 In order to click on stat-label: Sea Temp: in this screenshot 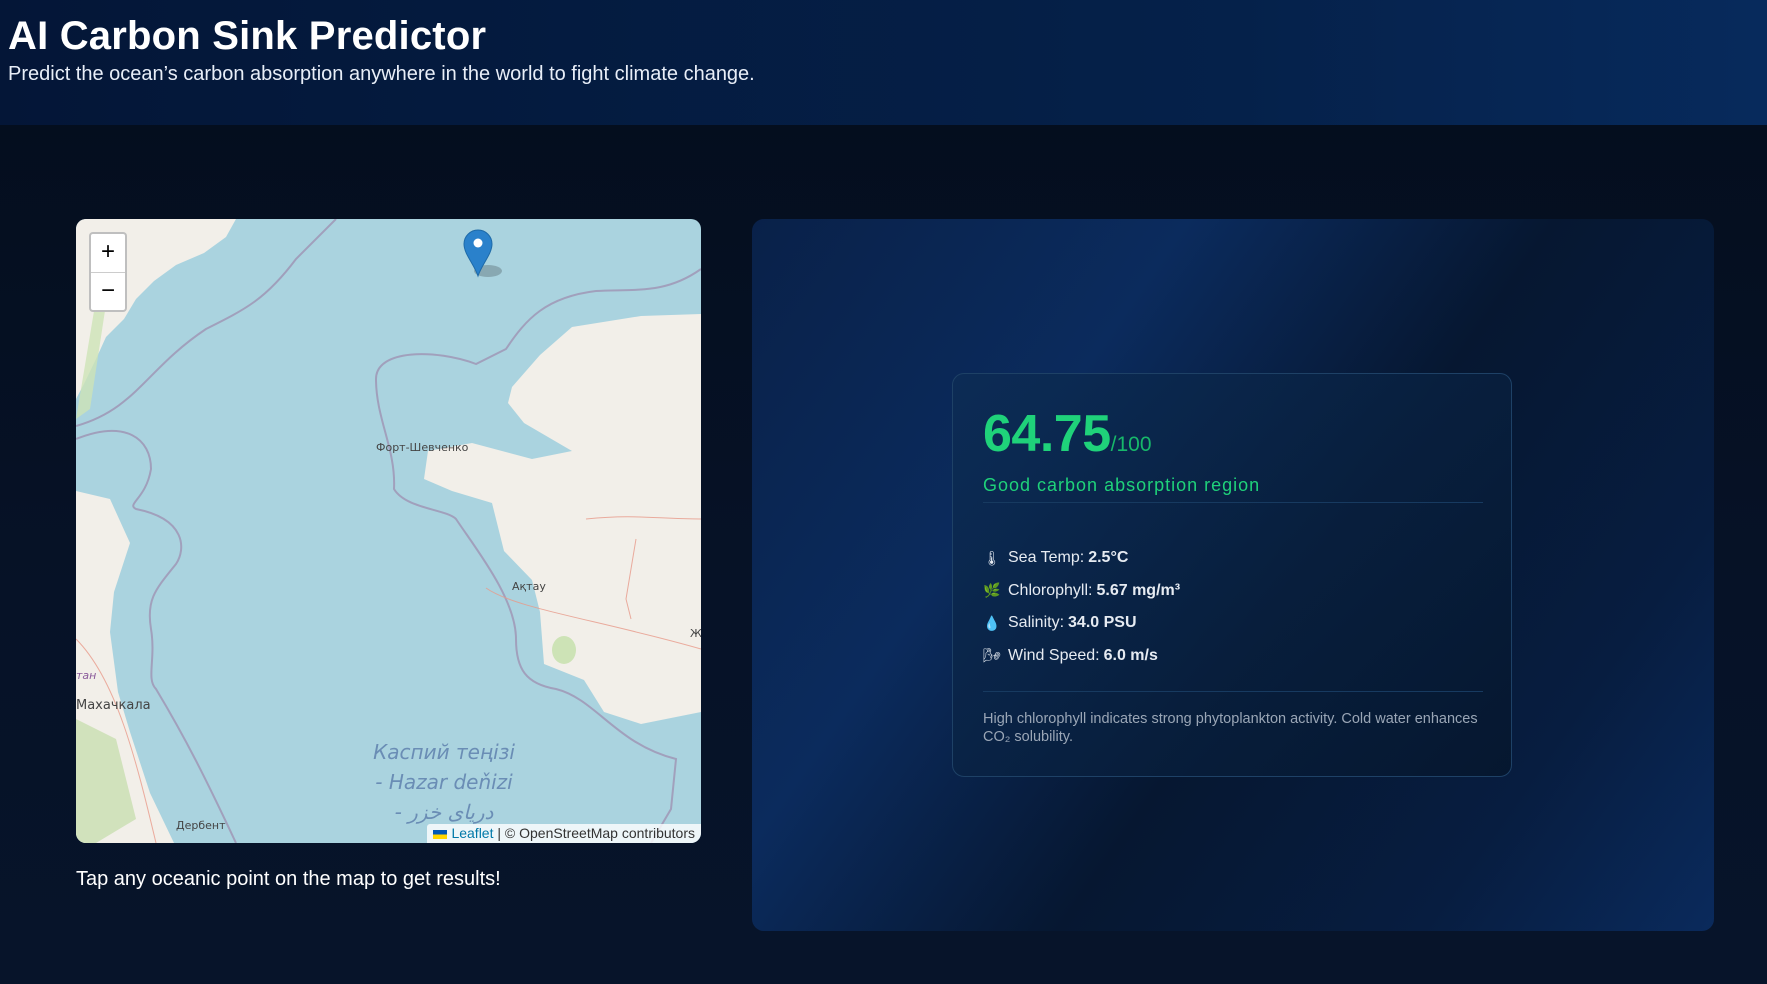, I will do `click(1046, 558)`.